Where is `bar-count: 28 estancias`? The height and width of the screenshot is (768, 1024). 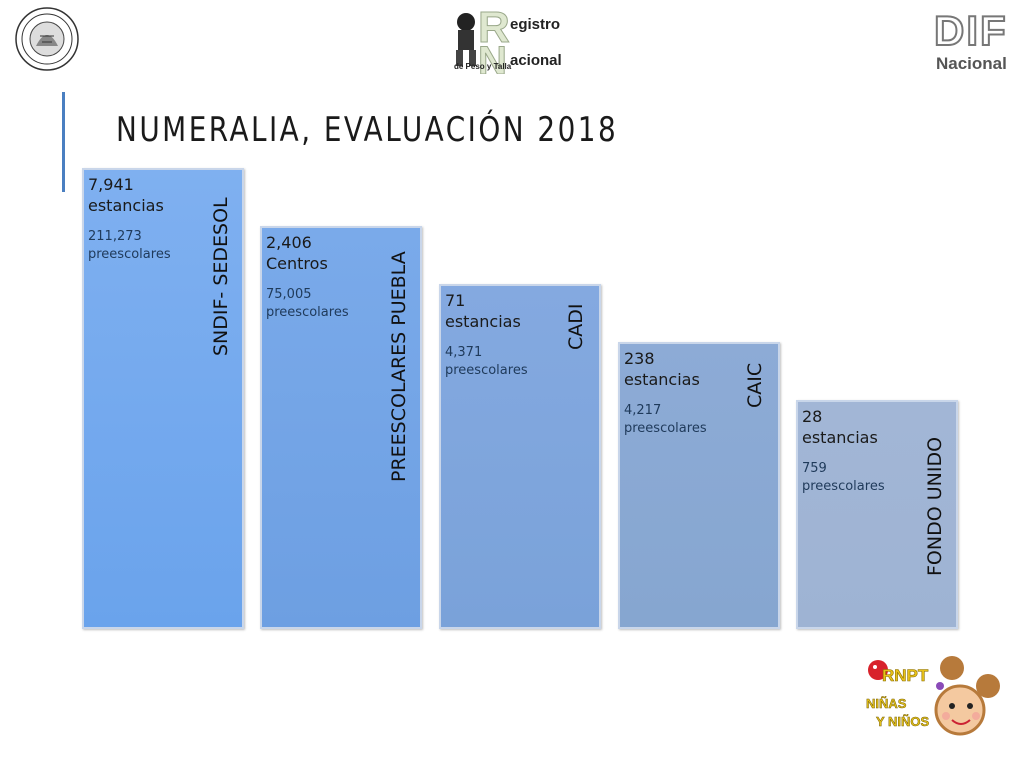
bar-count: 28 estancias is located at coordinates (840, 427).